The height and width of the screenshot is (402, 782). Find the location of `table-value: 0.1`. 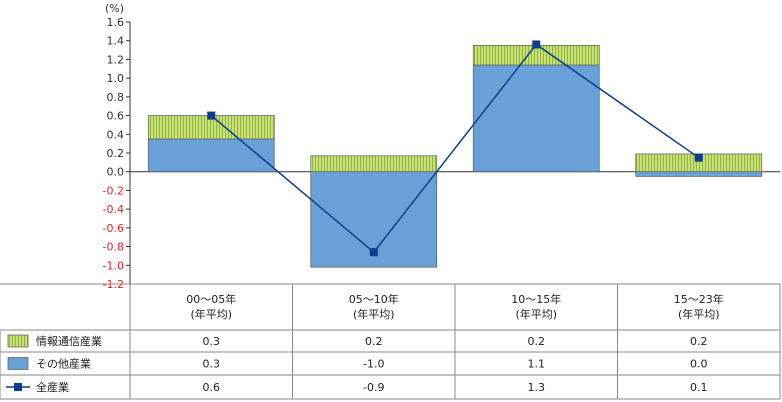

table-value: 0.1 is located at coordinates (699, 387).